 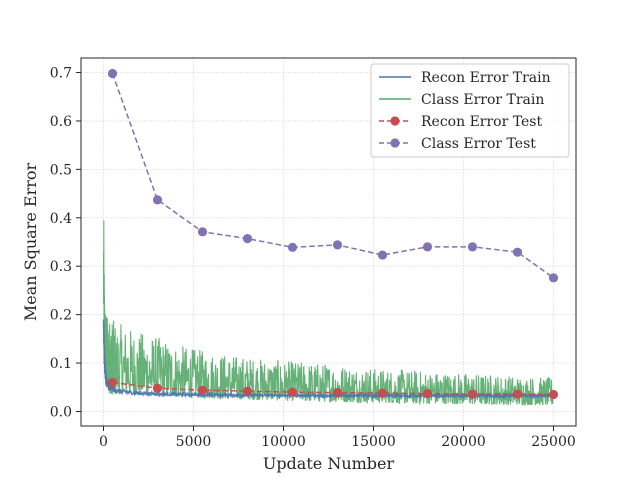 I want to click on y-tick-label: 0.4, so click(x=61, y=219).